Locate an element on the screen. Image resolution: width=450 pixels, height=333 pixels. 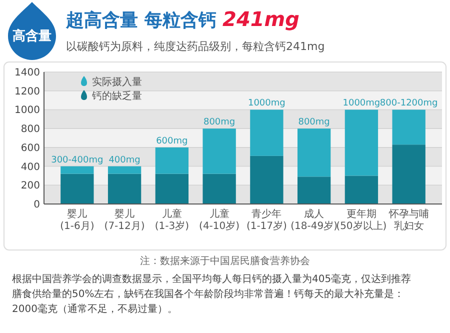
x-tick-label: 更年期 (50岁以上) is located at coordinates (361, 220).